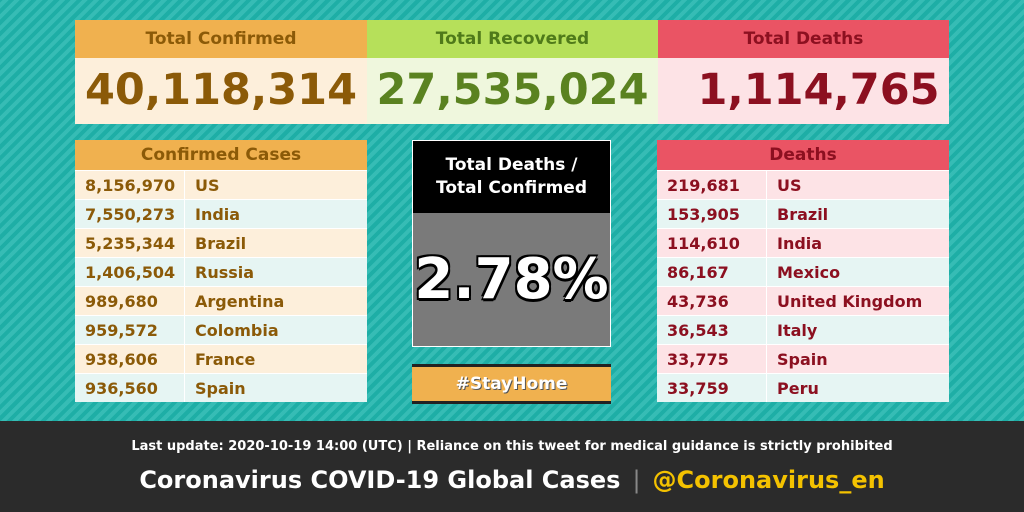 This screenshot has width=1024, height=512. What do you see at coordinates (512, 91) in the screenshot?
I see `total-recovered-value: 27,535,024` at bounding box center [512, 91].